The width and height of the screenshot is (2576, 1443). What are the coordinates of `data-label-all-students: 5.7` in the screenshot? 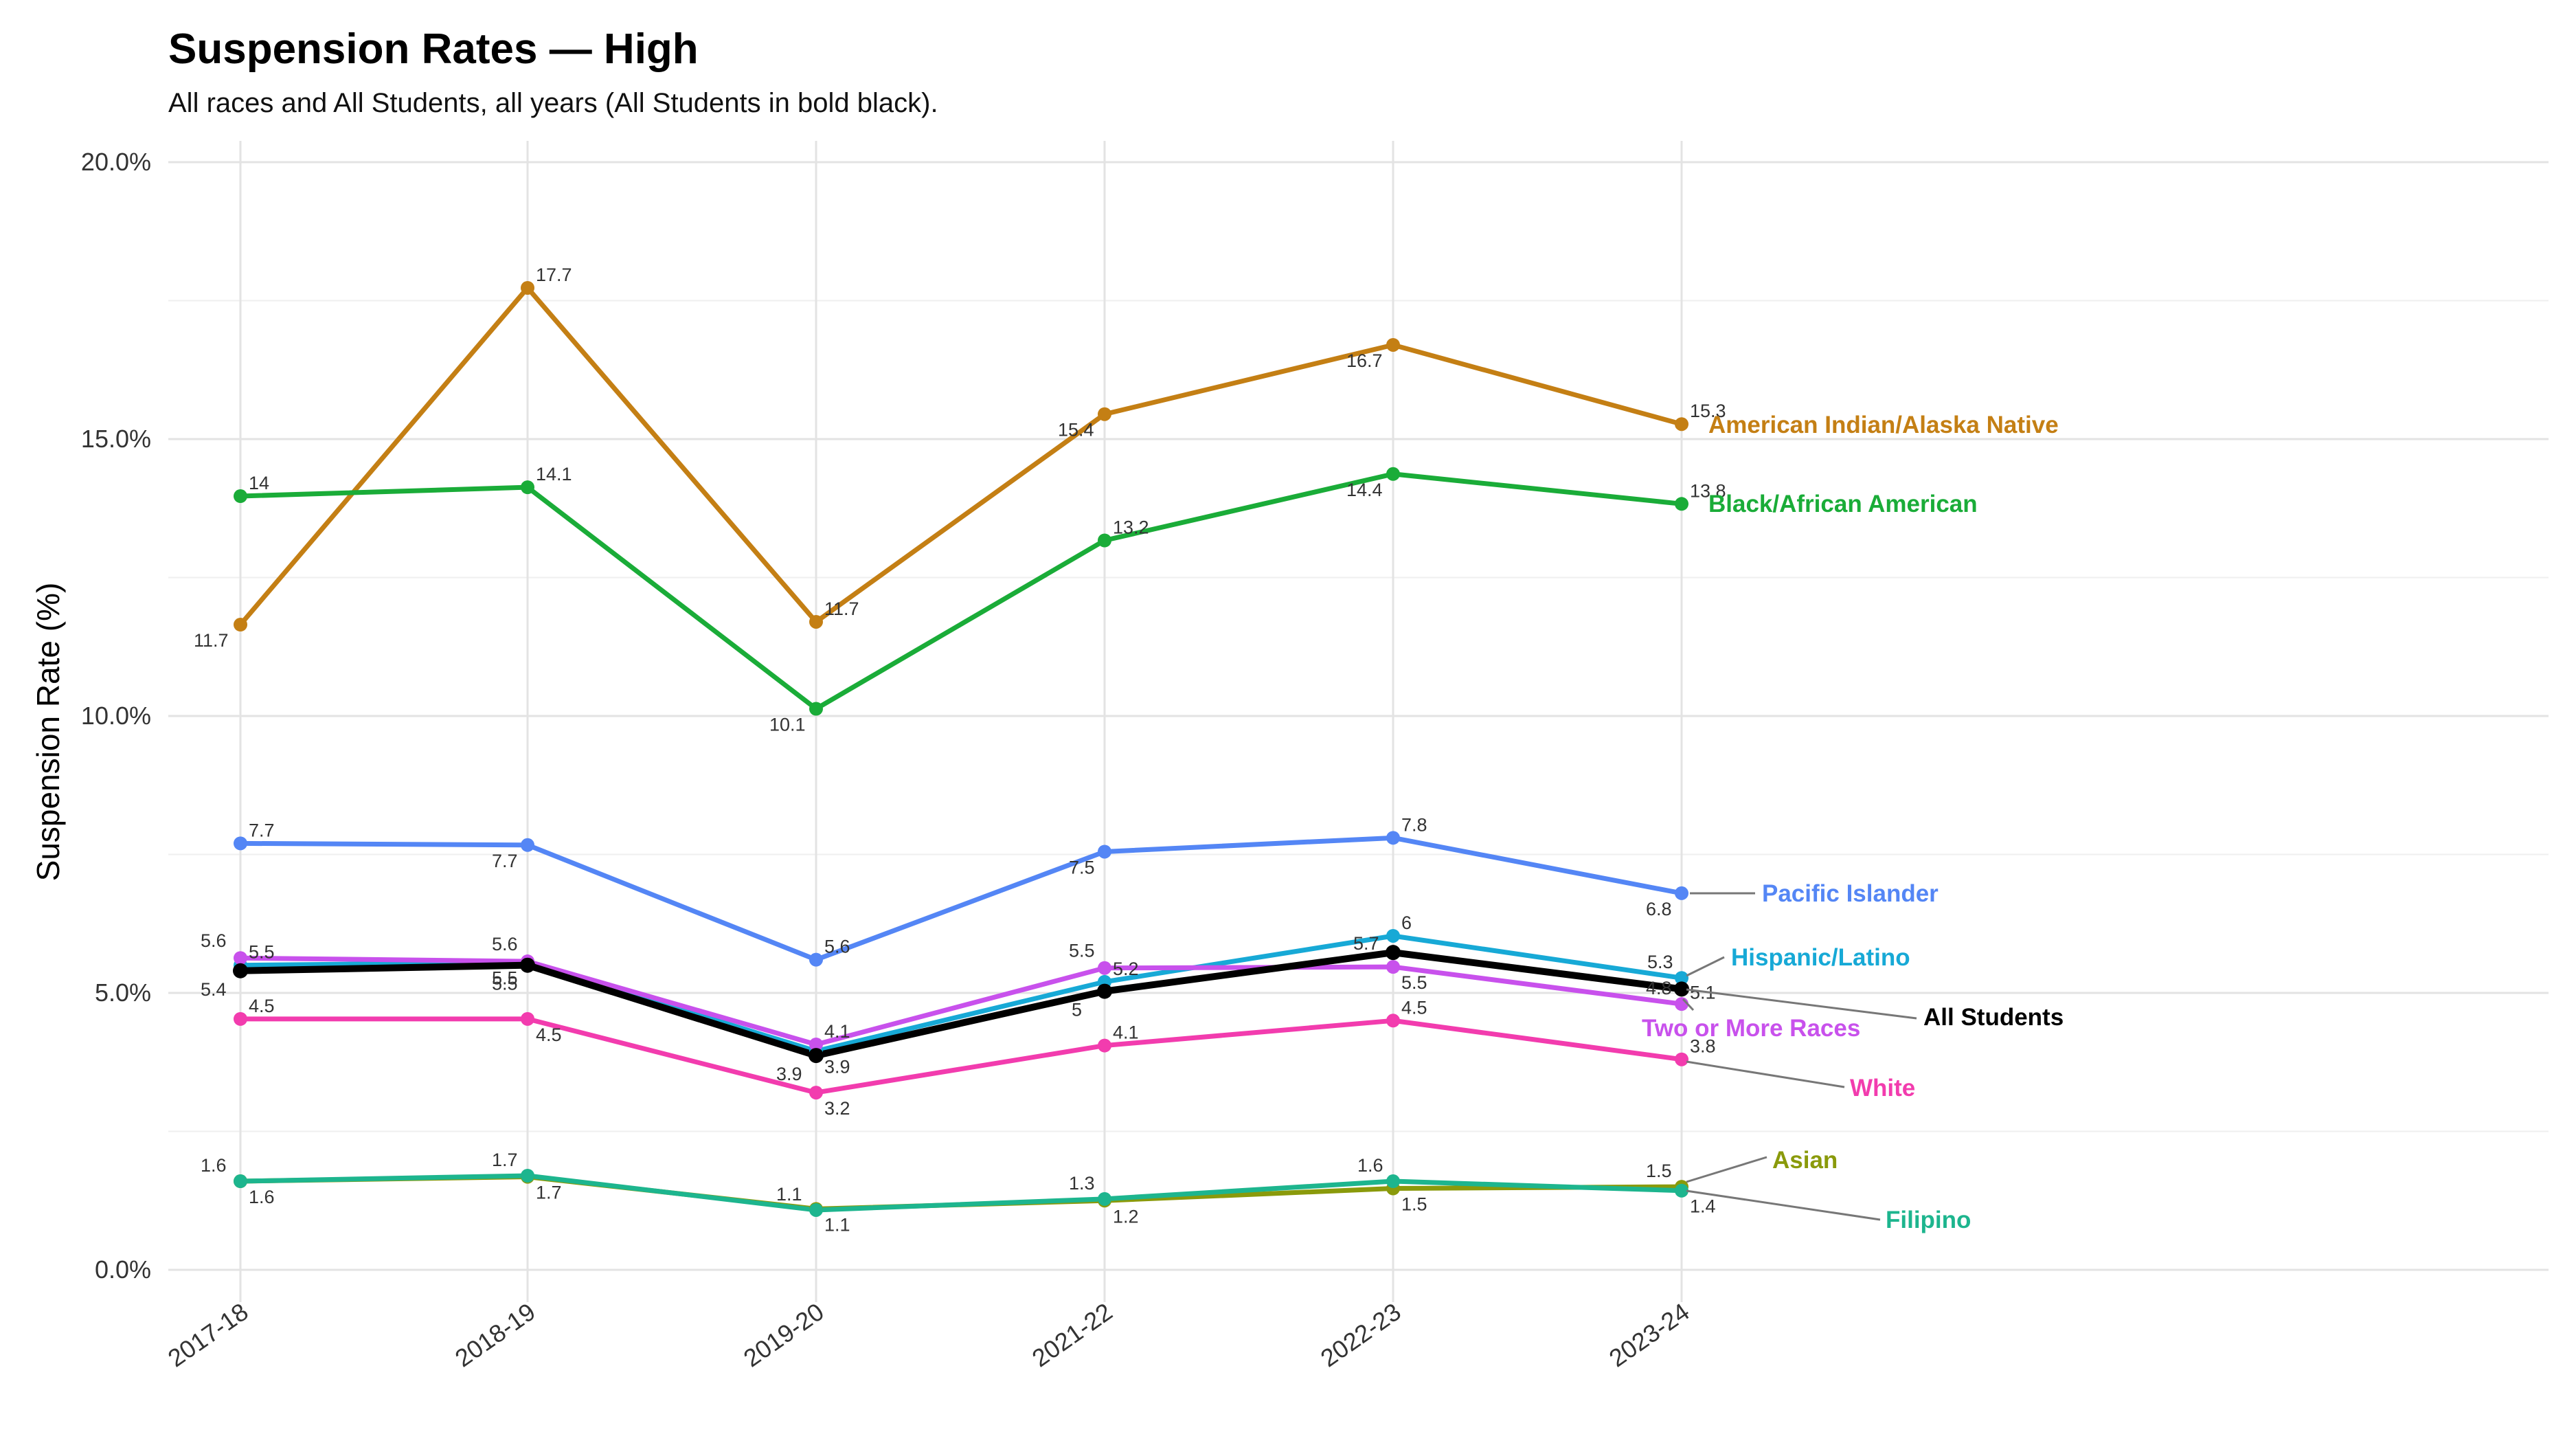 It's located at (1366, 943).